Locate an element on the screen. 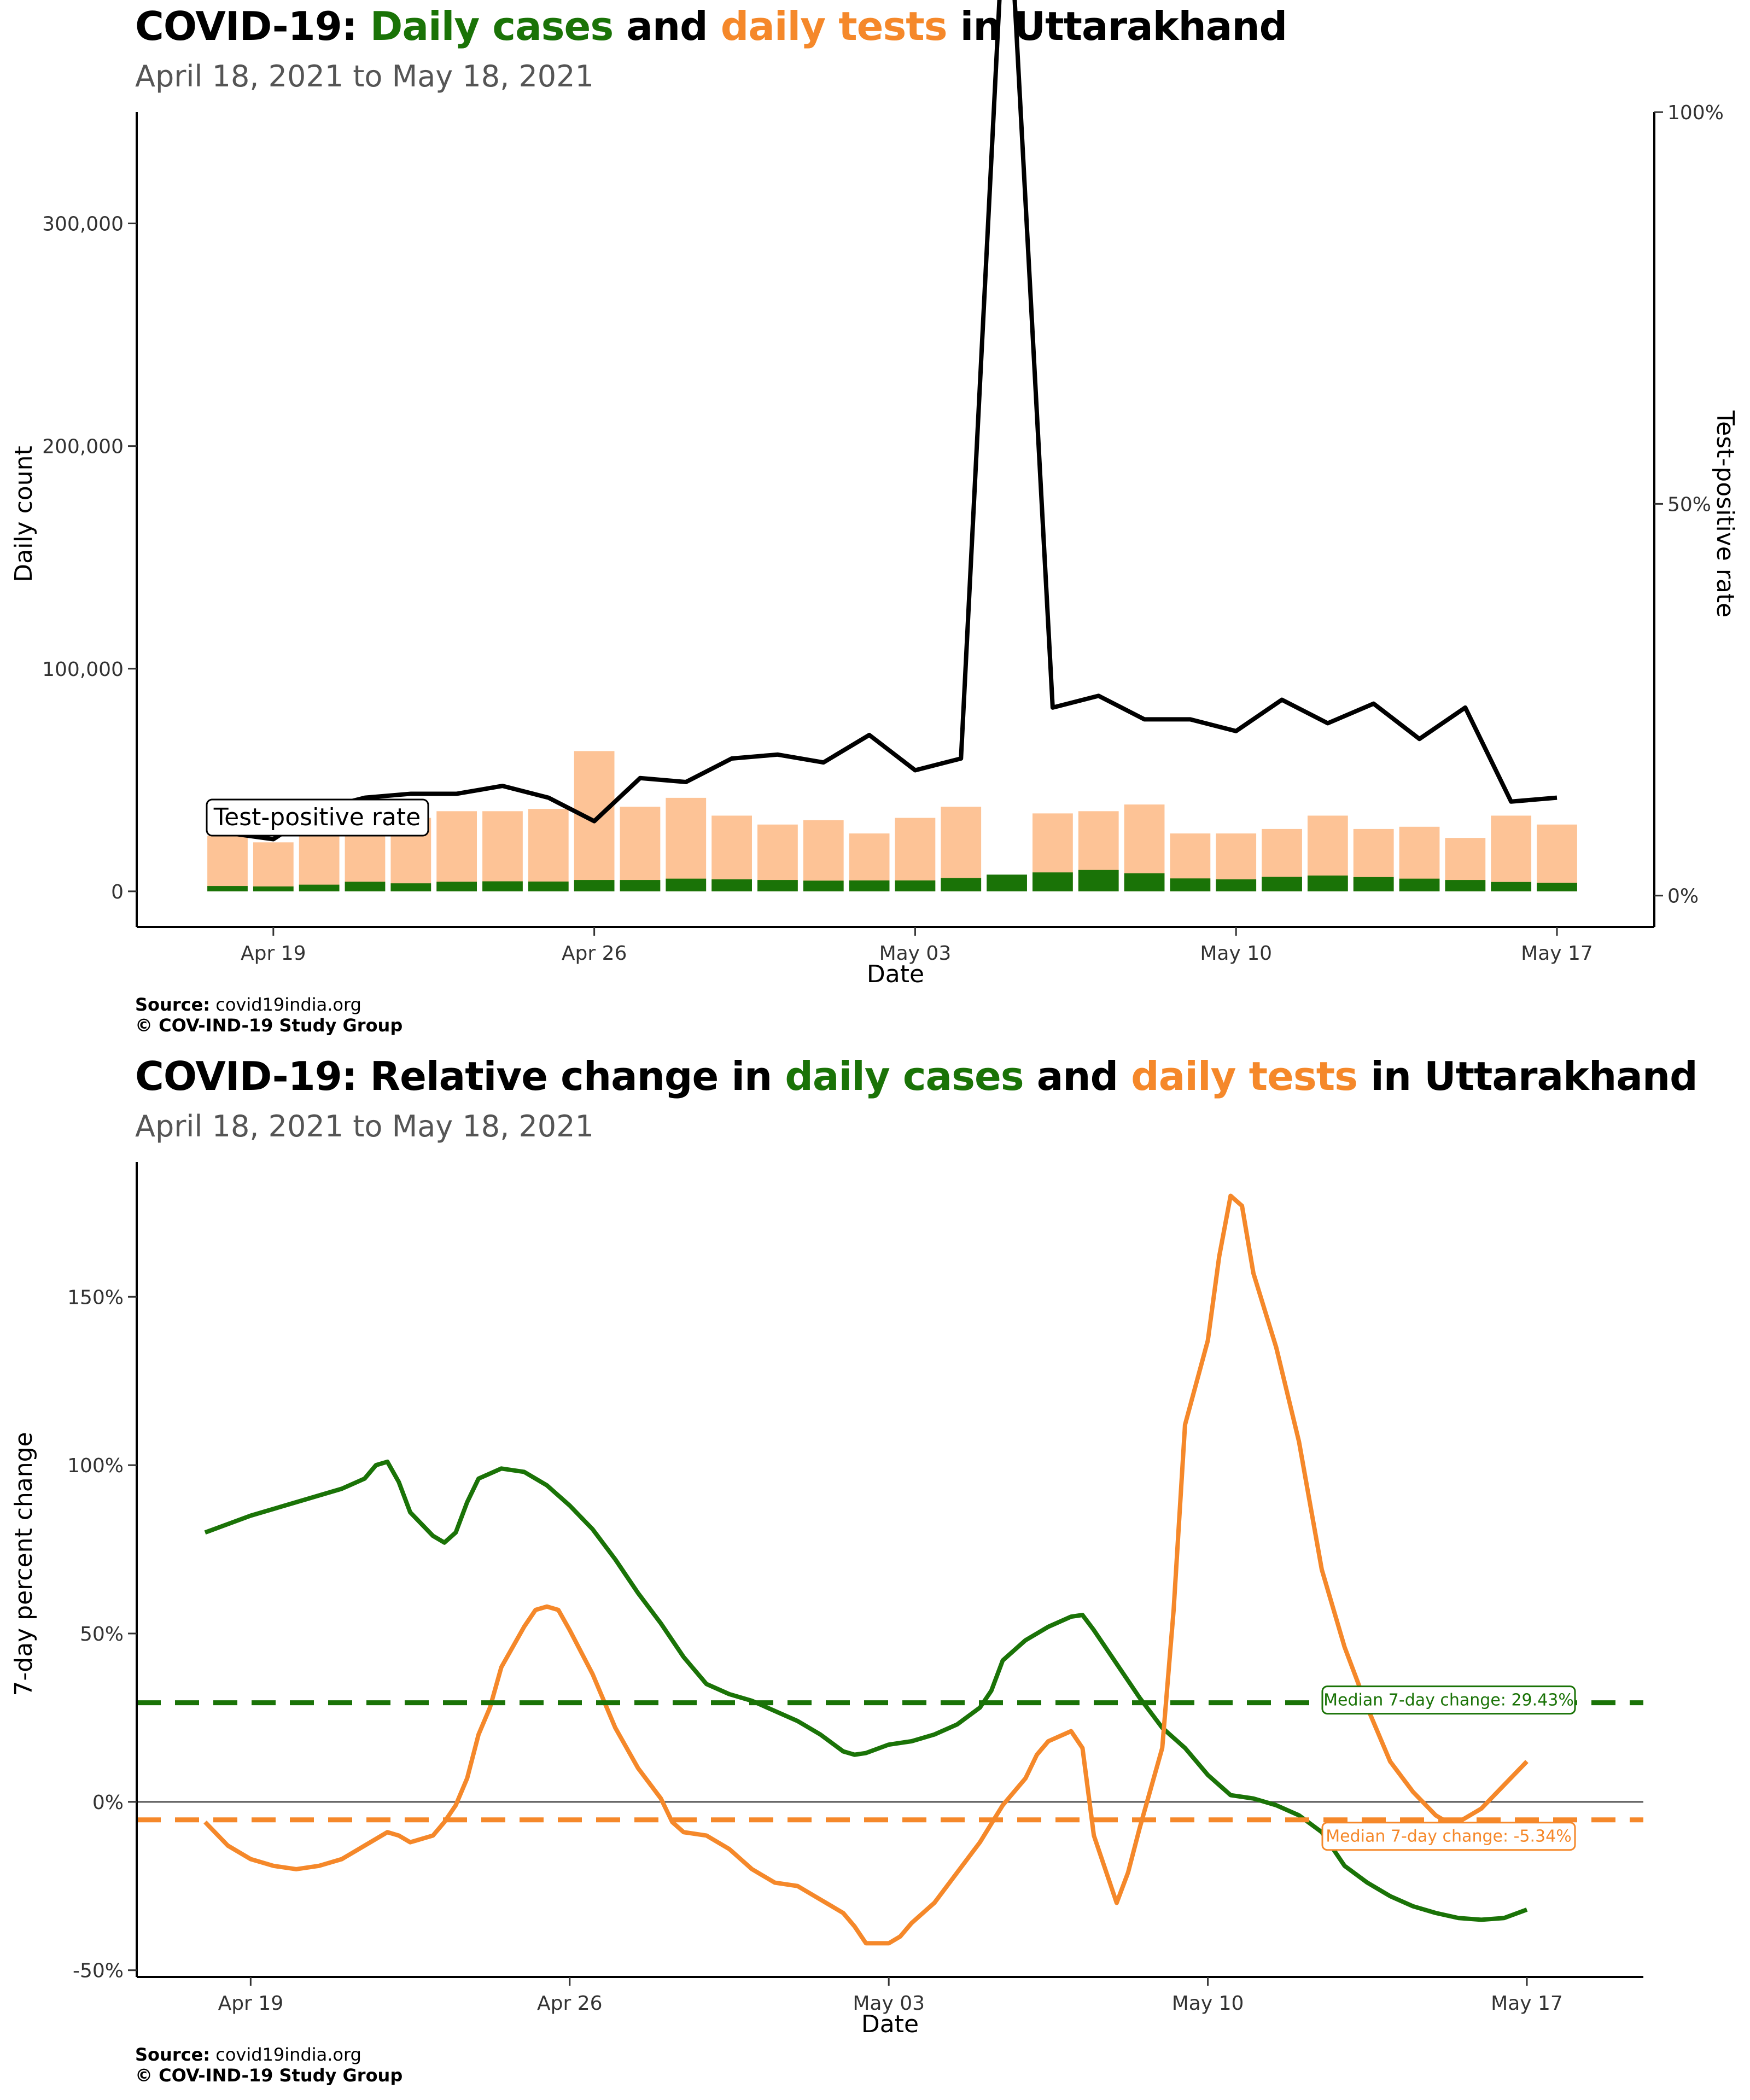  y-right-tick-label: 0% is located at coordinates (1683, 896).